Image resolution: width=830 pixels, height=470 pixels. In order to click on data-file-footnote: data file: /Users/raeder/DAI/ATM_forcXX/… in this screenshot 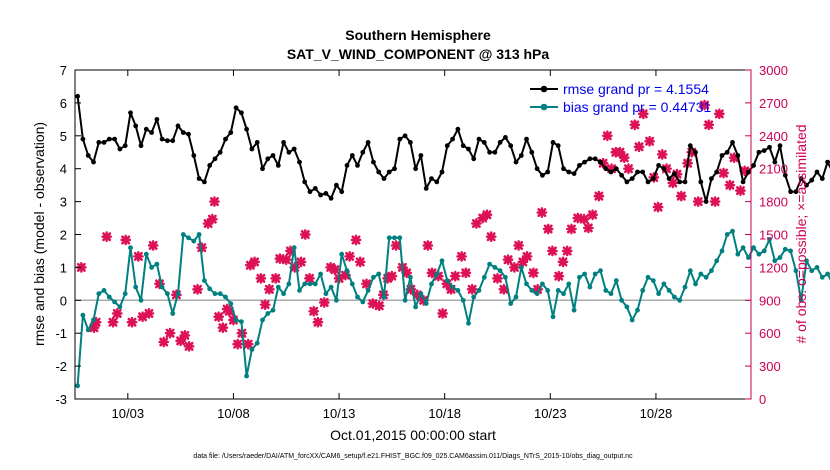, I will do `click(413, 456)`.